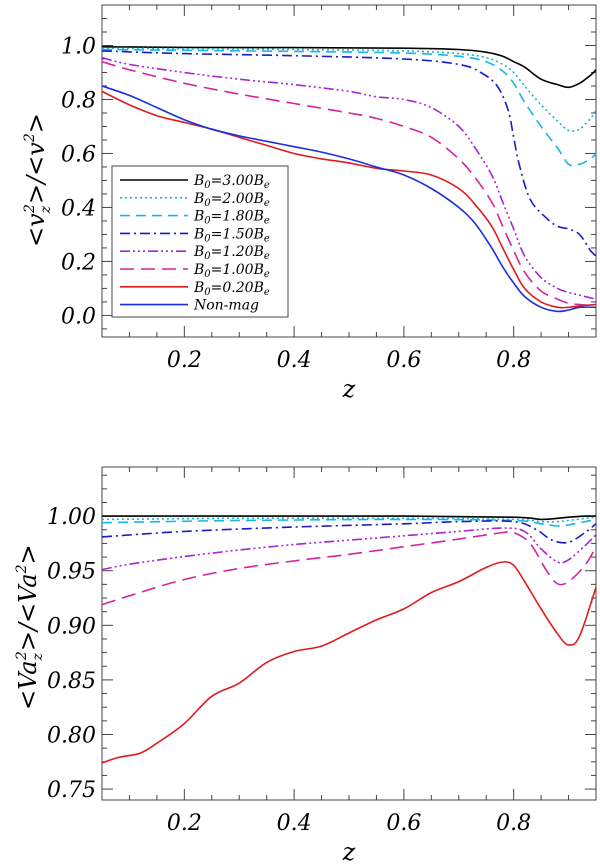 This screenshot has width=600, height=867. What do you see at coordinates (78, 208) in the screenshot?
I see `top-y-tick-label: 0.4` at bounding box center [78, 208].